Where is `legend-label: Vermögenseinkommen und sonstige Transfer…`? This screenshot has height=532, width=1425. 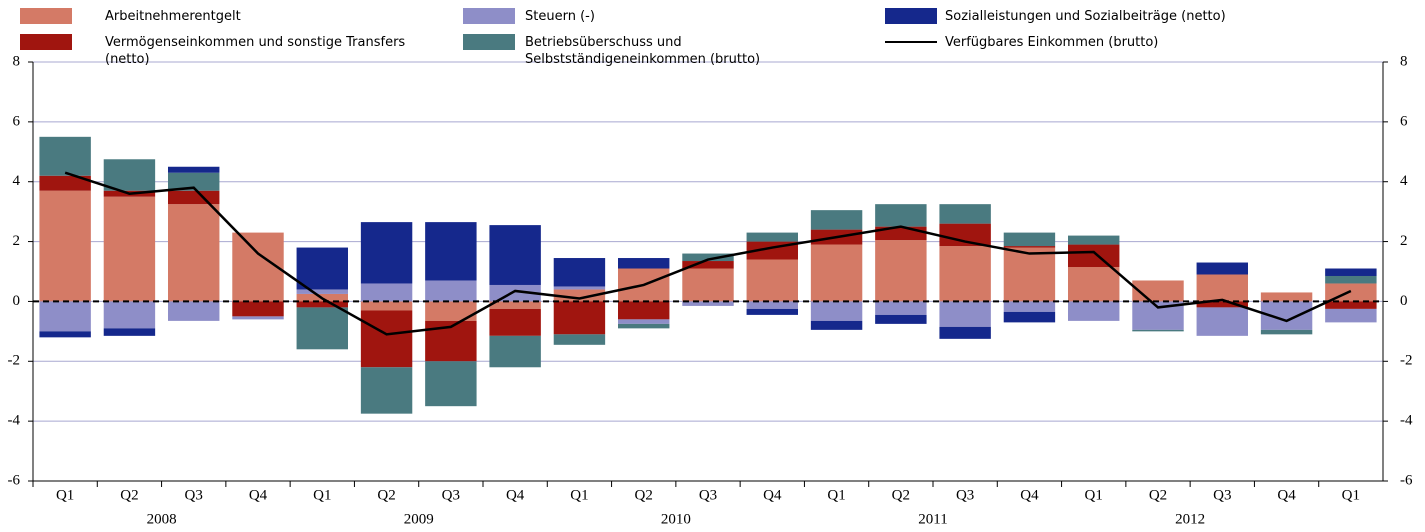
legend-label: Vermögenseinkommen und sonstige Transfer… is located at coordinates (255, 51).